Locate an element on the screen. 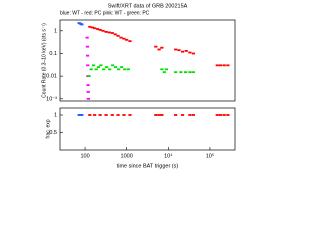 This screenshot has height=240, width=320. y-tick-label: 0.01 is located at coordinates (51, 77).